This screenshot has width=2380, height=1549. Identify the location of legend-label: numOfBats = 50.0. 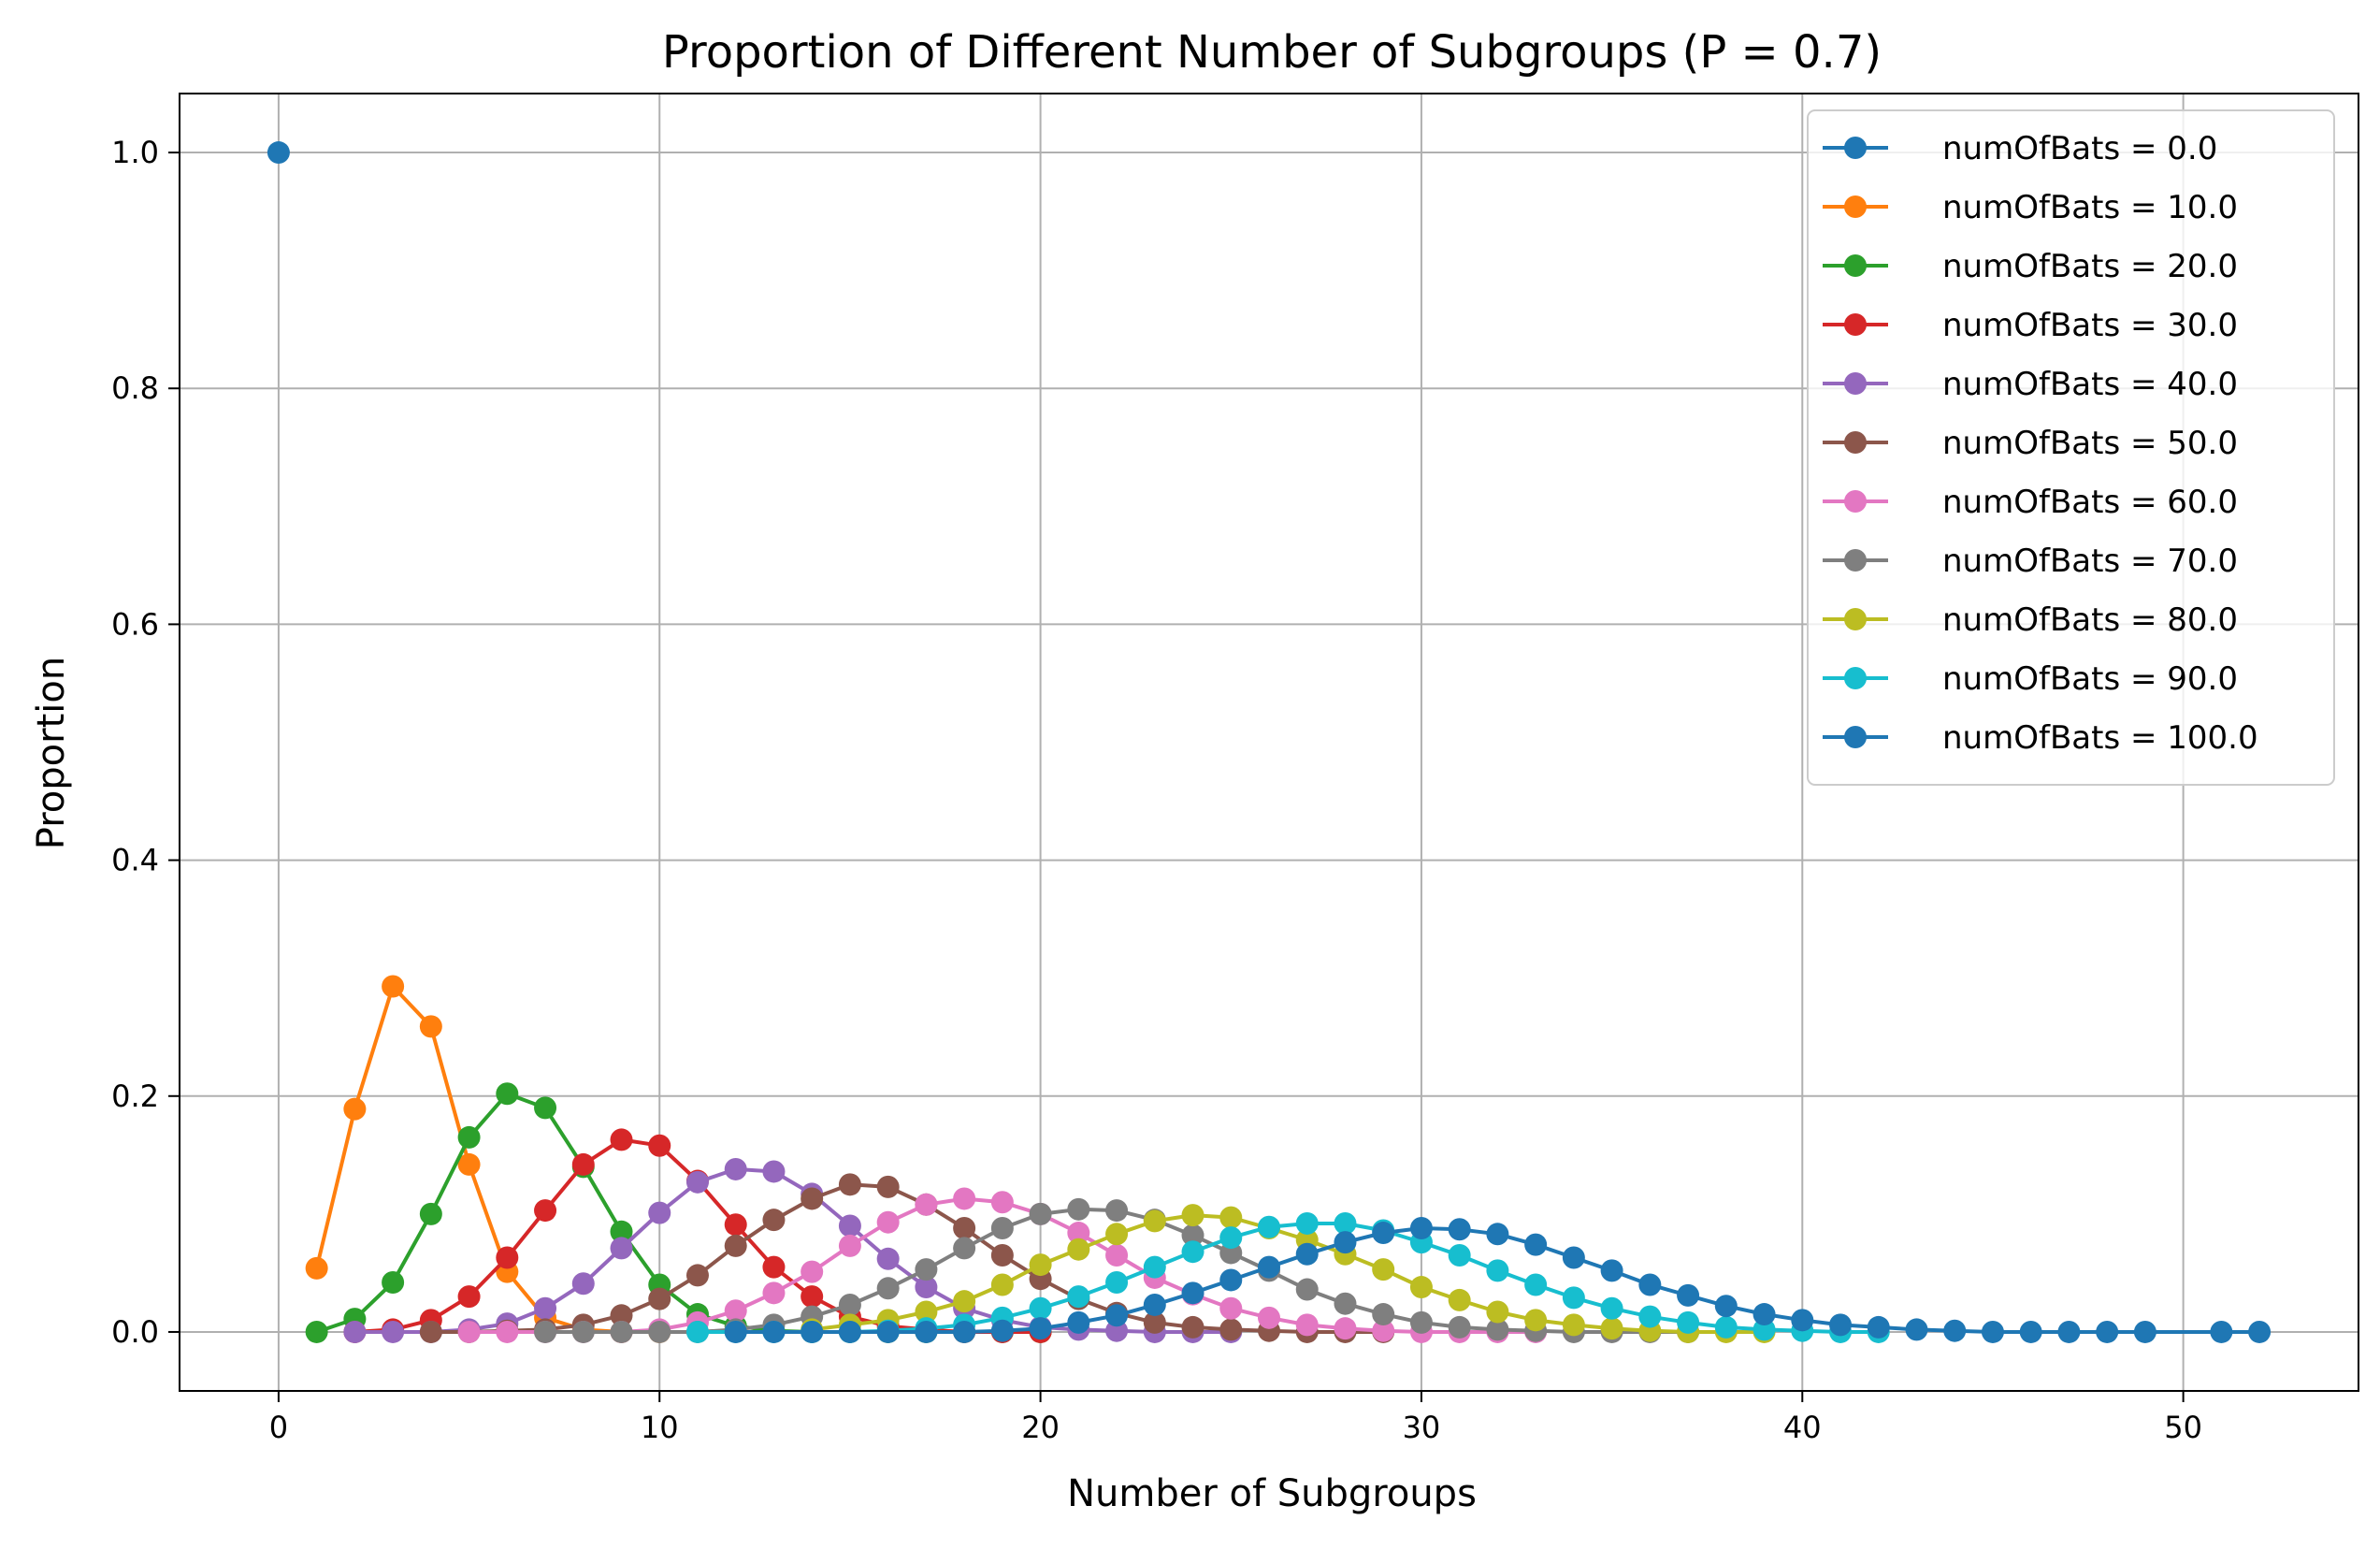
(2090, 444).